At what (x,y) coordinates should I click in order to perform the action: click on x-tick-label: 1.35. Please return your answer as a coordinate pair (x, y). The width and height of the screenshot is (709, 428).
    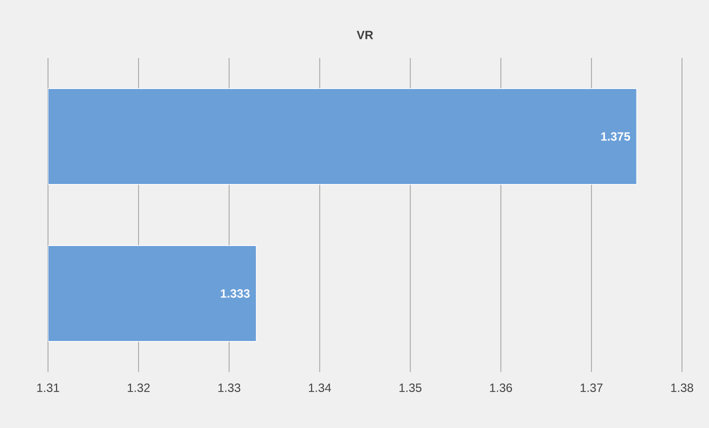
    Looking at the image, I should click on (411, 388).